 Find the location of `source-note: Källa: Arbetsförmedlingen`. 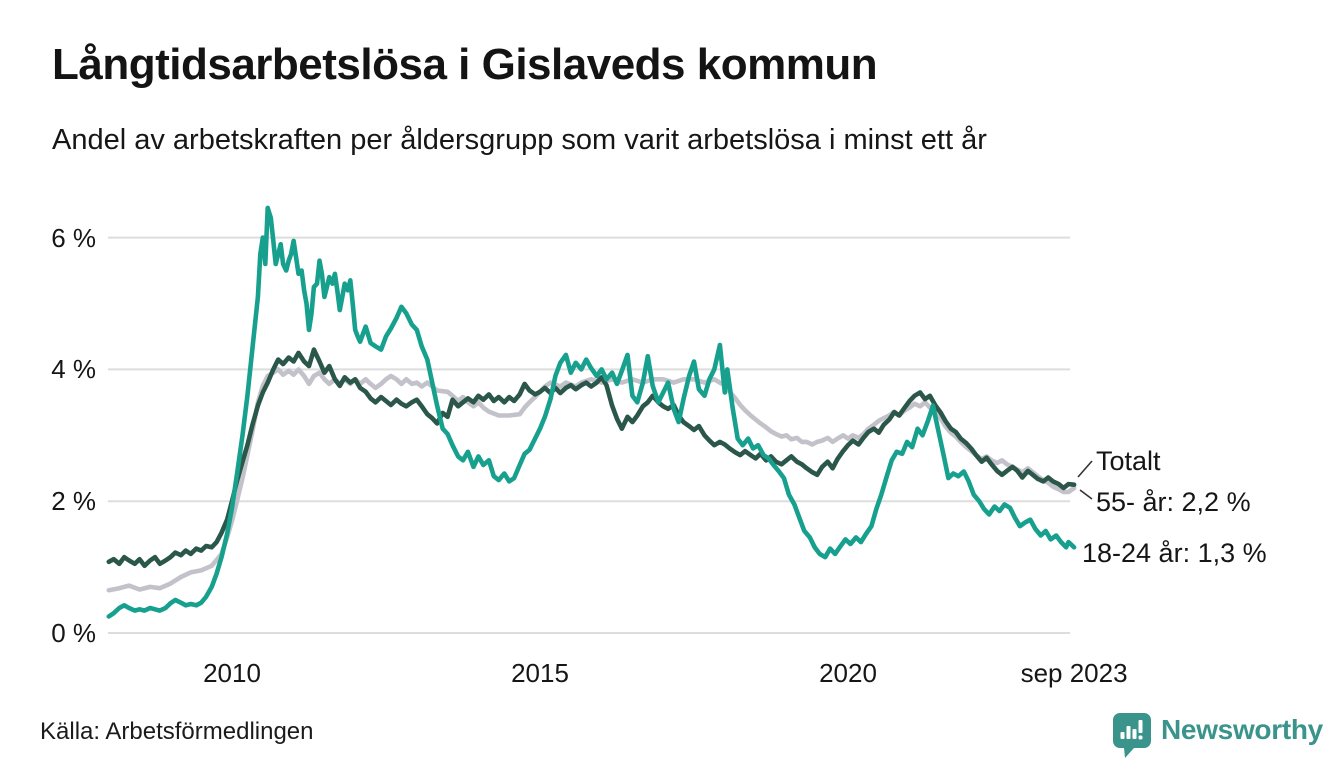

source-note: Källa: Arbetsförmedlingen is located at coordinates (177, 731).